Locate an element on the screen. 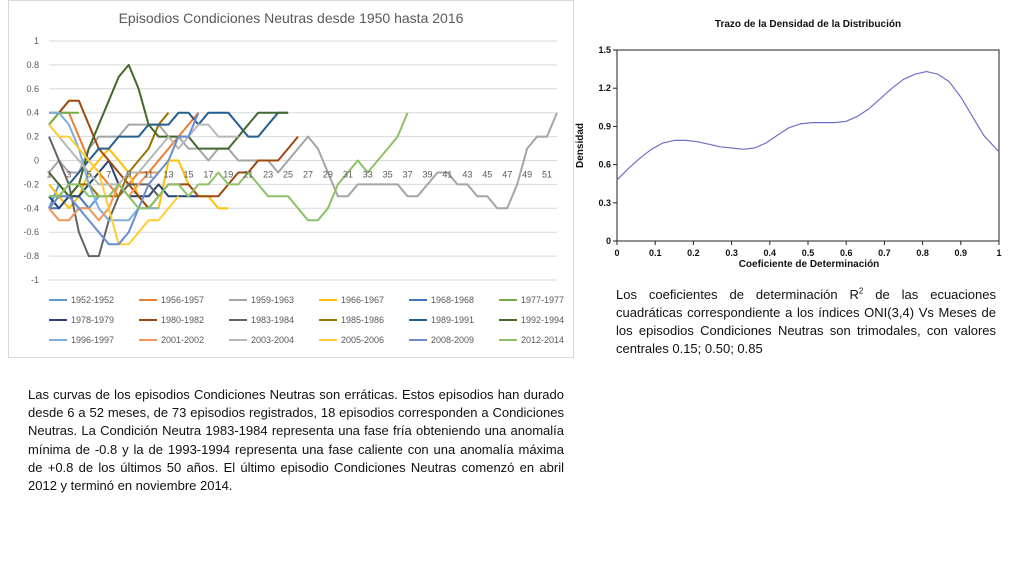  x-tick-label: 49 is located at coordinates (527, 175).